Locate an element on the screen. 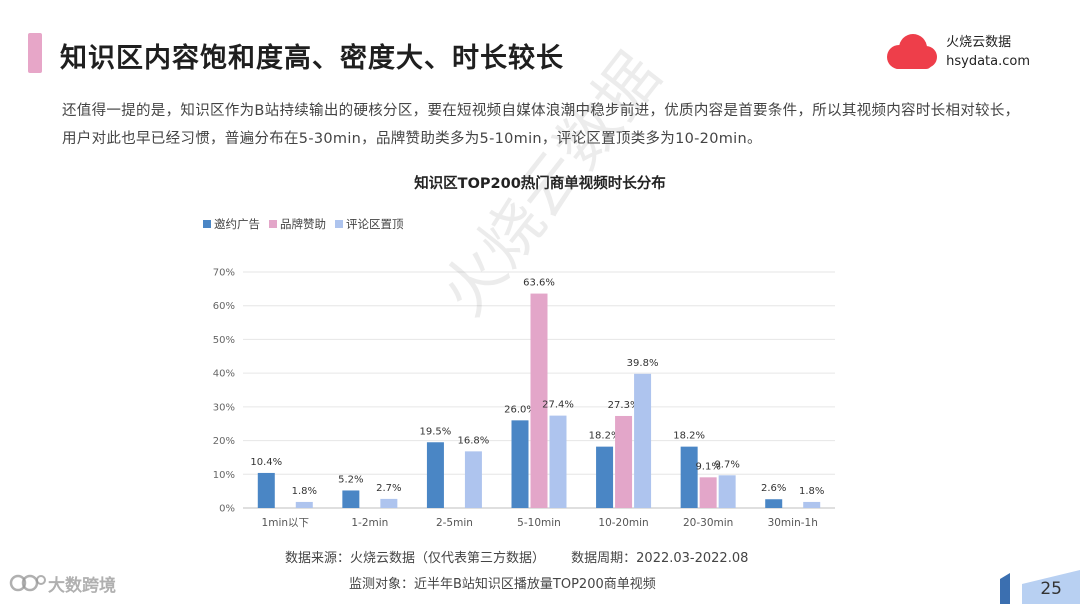 The image size is (1080, 604). data-label: 2.6% is located at coordinates (773, 488).